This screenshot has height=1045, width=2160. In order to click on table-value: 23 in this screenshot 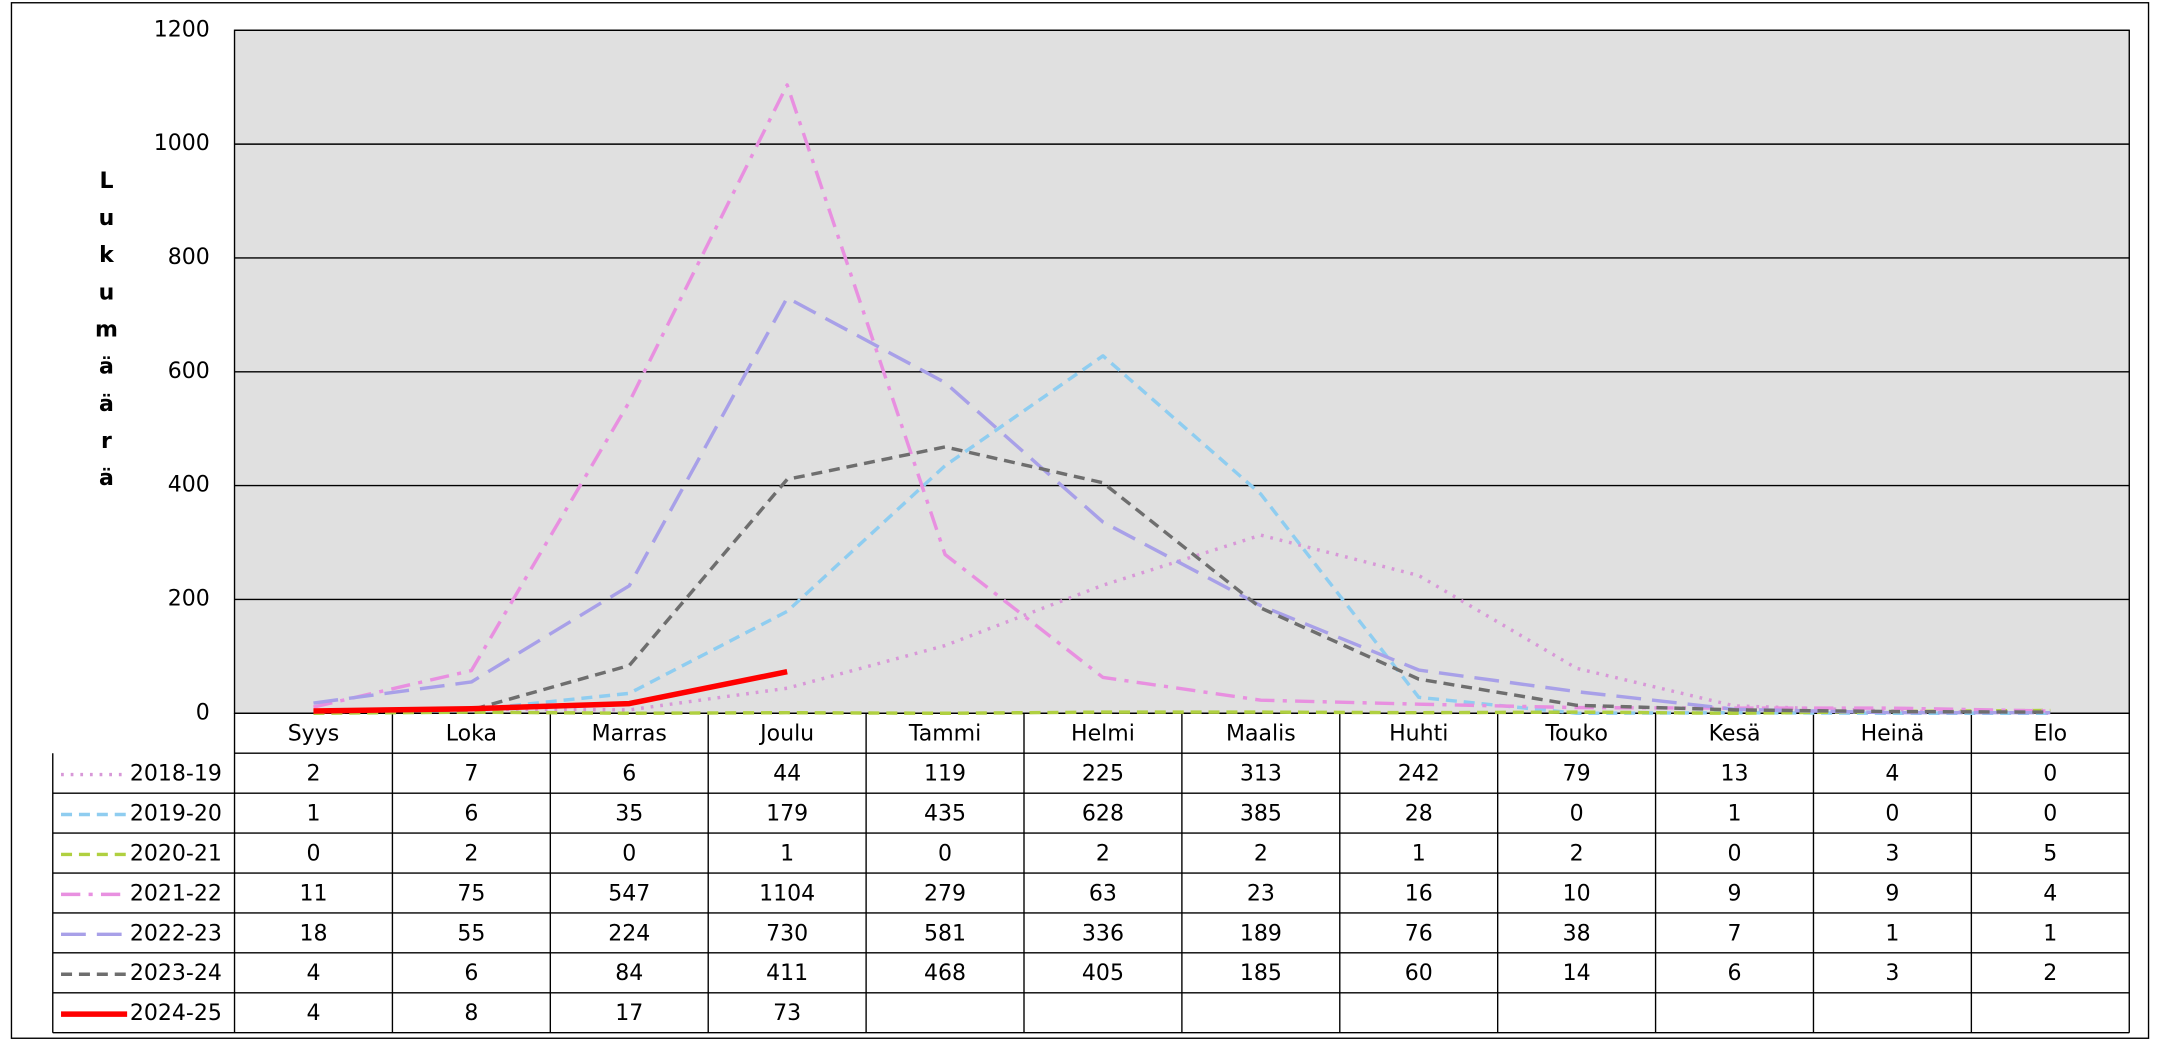, I will do `click(1261, 893)`.